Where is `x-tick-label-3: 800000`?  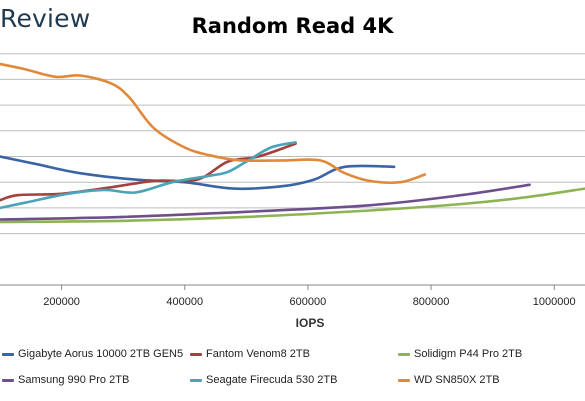 x-tick-label-3: 800000 is located at coordinates (431, 302).